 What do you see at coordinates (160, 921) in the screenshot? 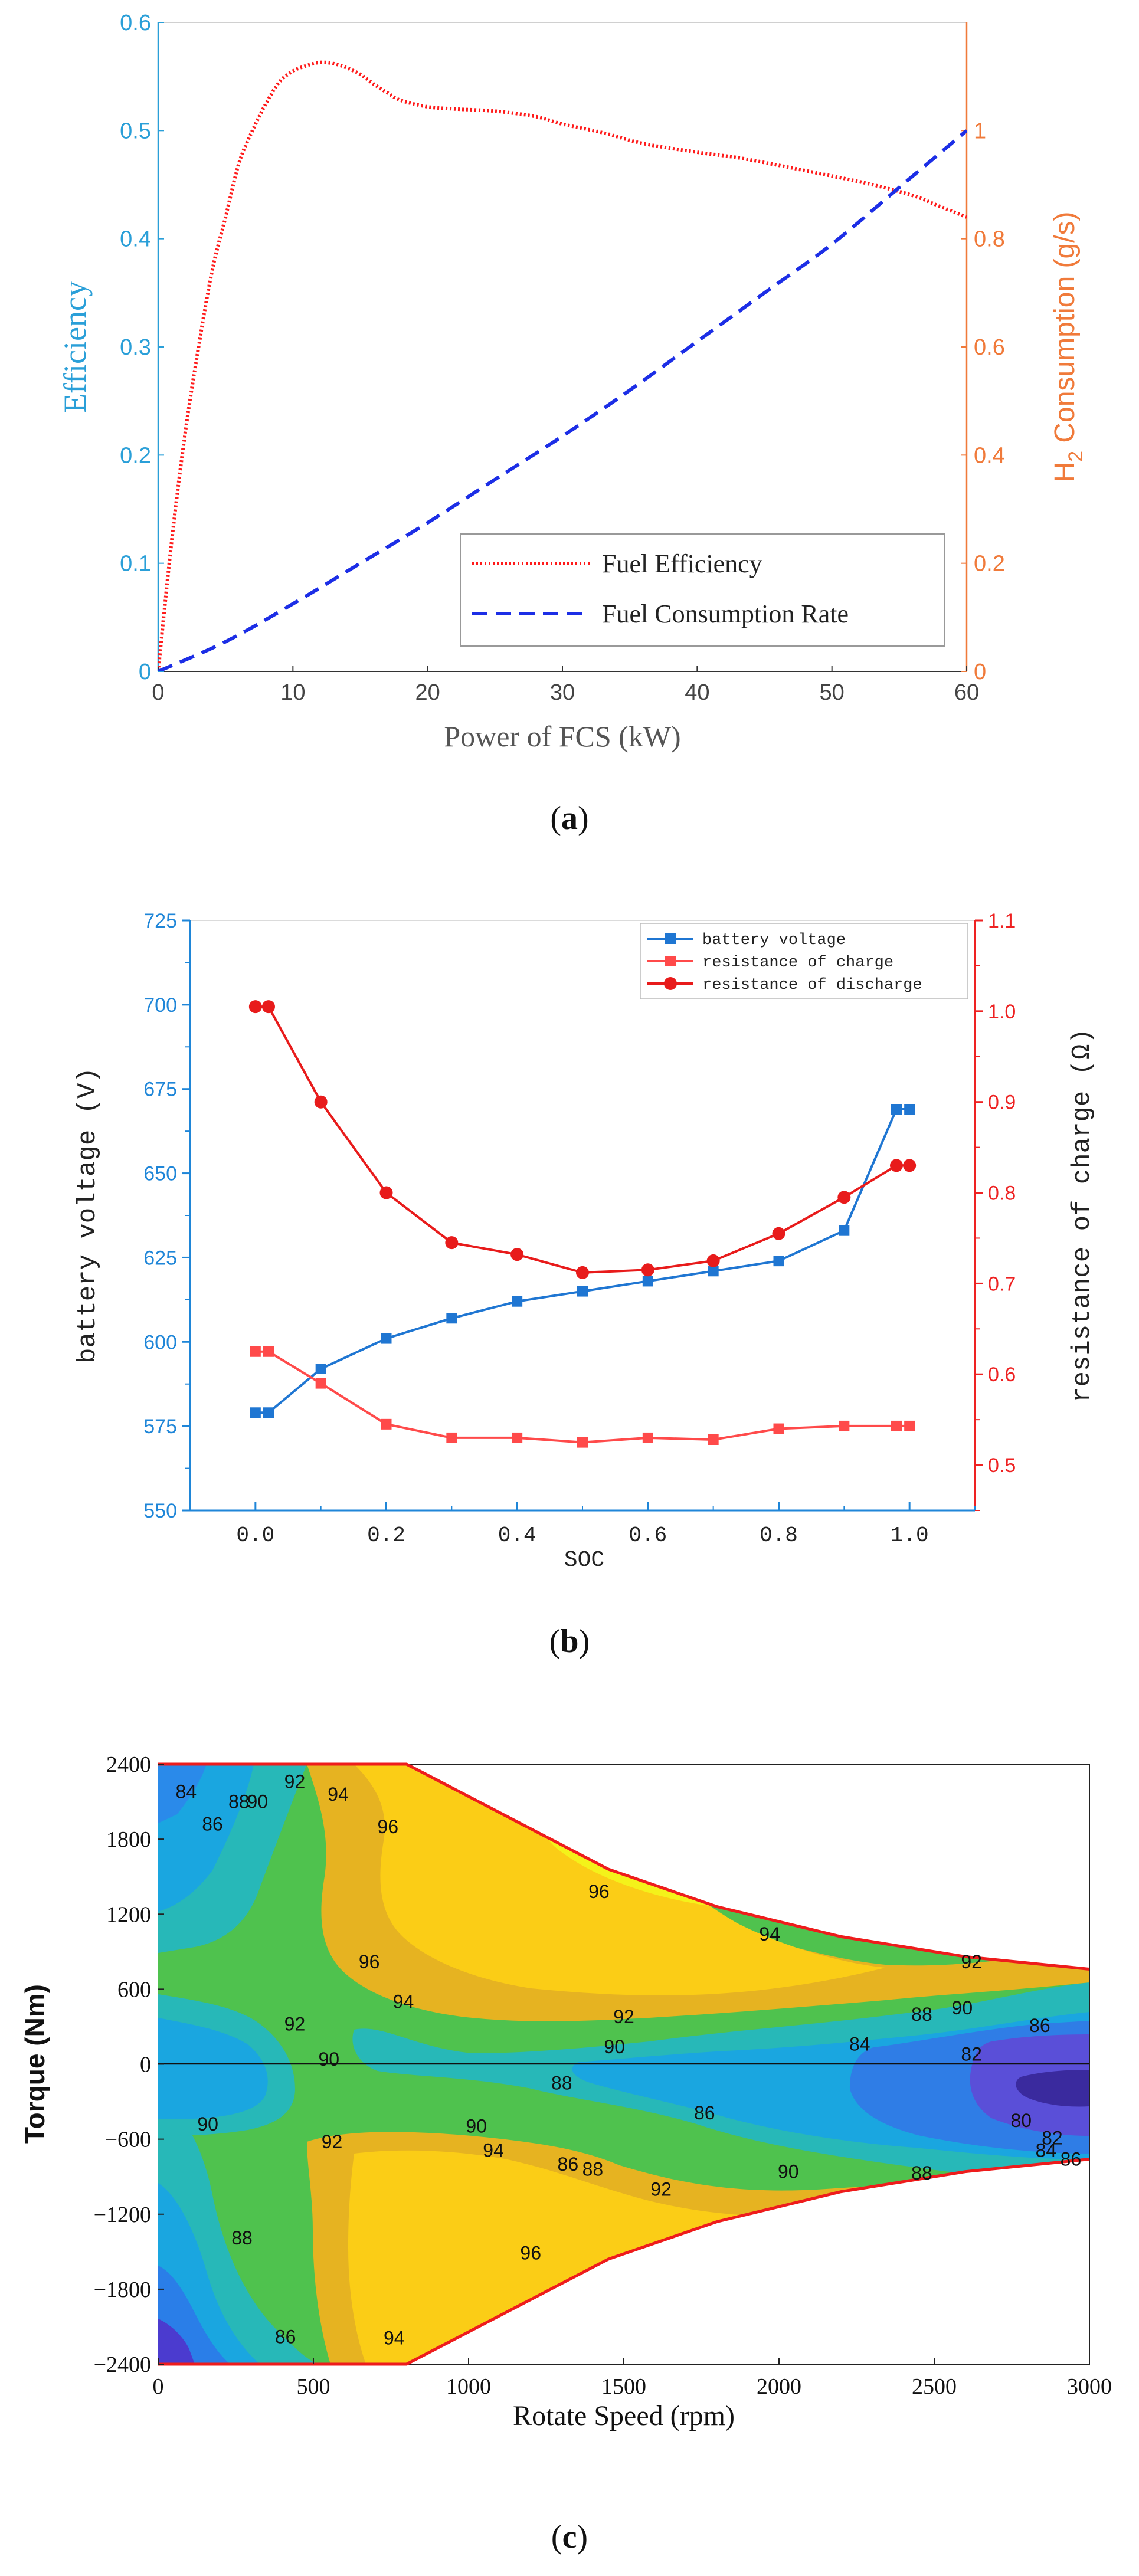
I see `y-left-tick-label-b: 725` at bounding box center [160, 921].